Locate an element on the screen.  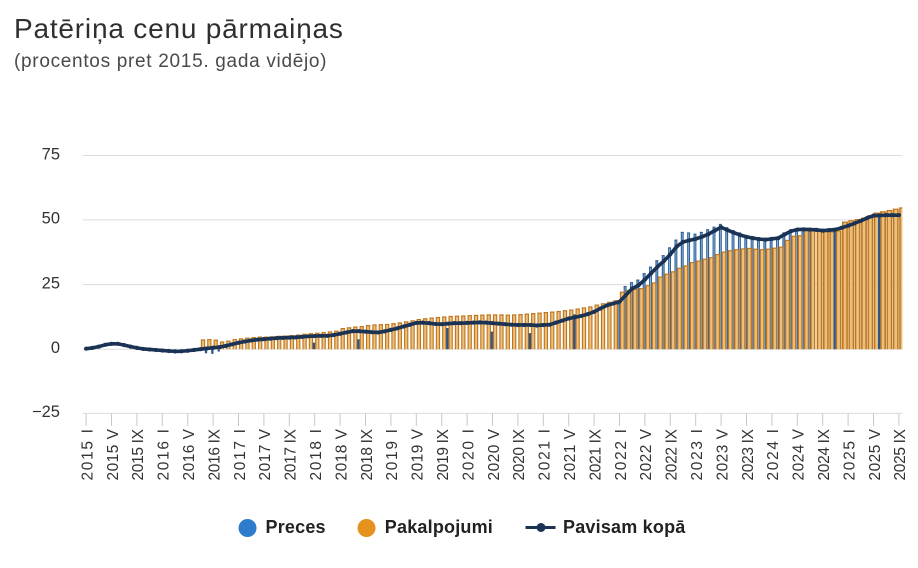
svg-text: 2017 IX is located at coordinates (291, 454).